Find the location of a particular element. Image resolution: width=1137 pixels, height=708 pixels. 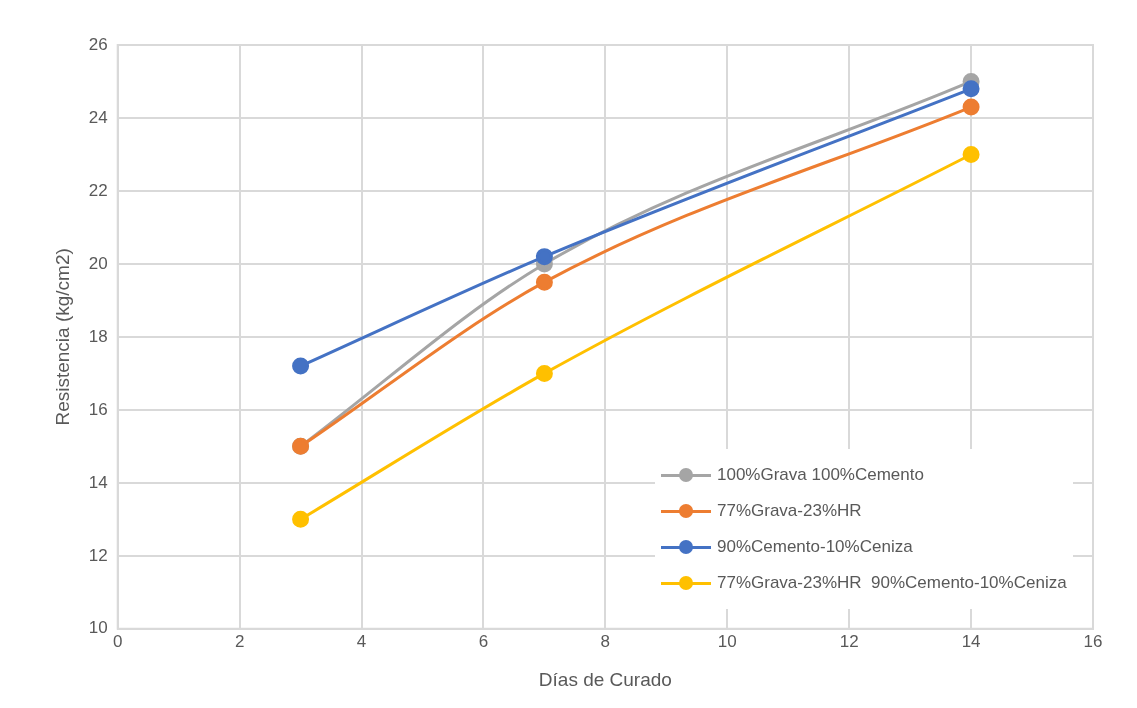

legend-label: 90%Cemento-10%Ceniza is located at coordinates (815, 546).